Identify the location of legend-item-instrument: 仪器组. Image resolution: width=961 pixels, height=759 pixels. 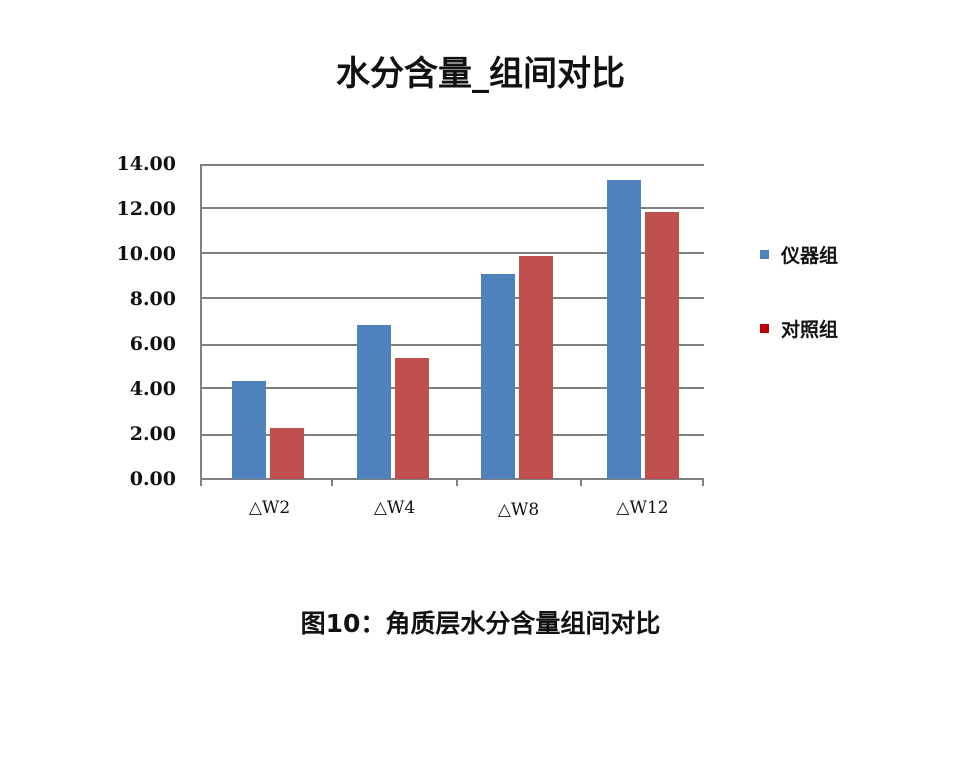
(799, 254).